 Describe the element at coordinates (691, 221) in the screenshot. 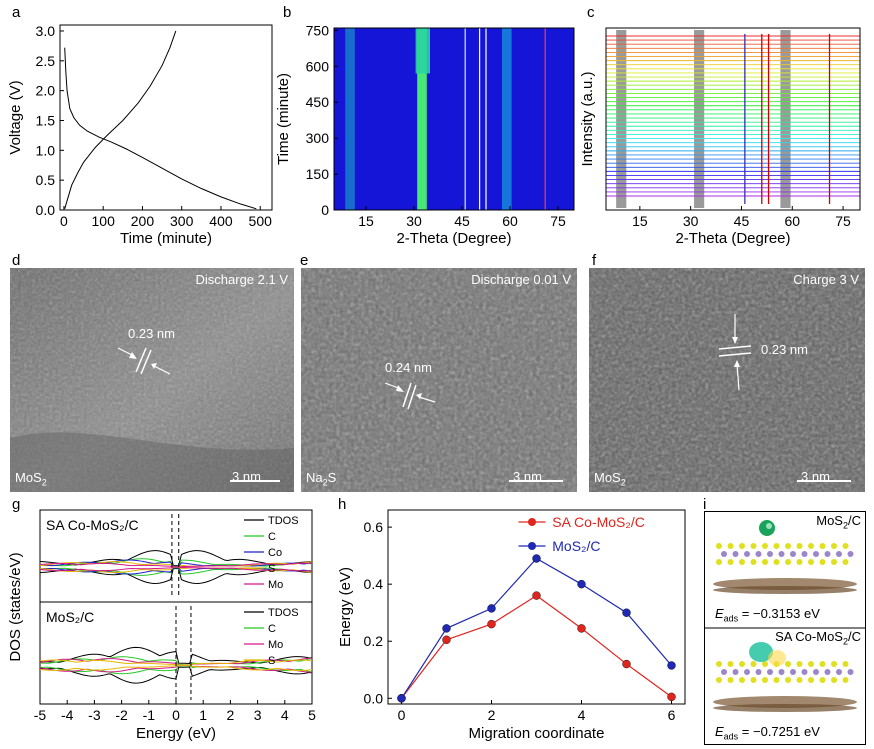

I see `chart-c-xtick-label: 30` at that location.